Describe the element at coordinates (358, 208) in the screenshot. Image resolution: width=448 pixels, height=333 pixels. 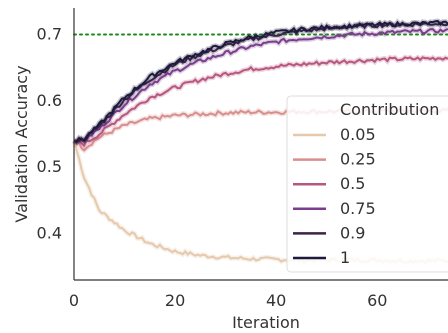
I see `legend-entry-label: 0.75` at that location.